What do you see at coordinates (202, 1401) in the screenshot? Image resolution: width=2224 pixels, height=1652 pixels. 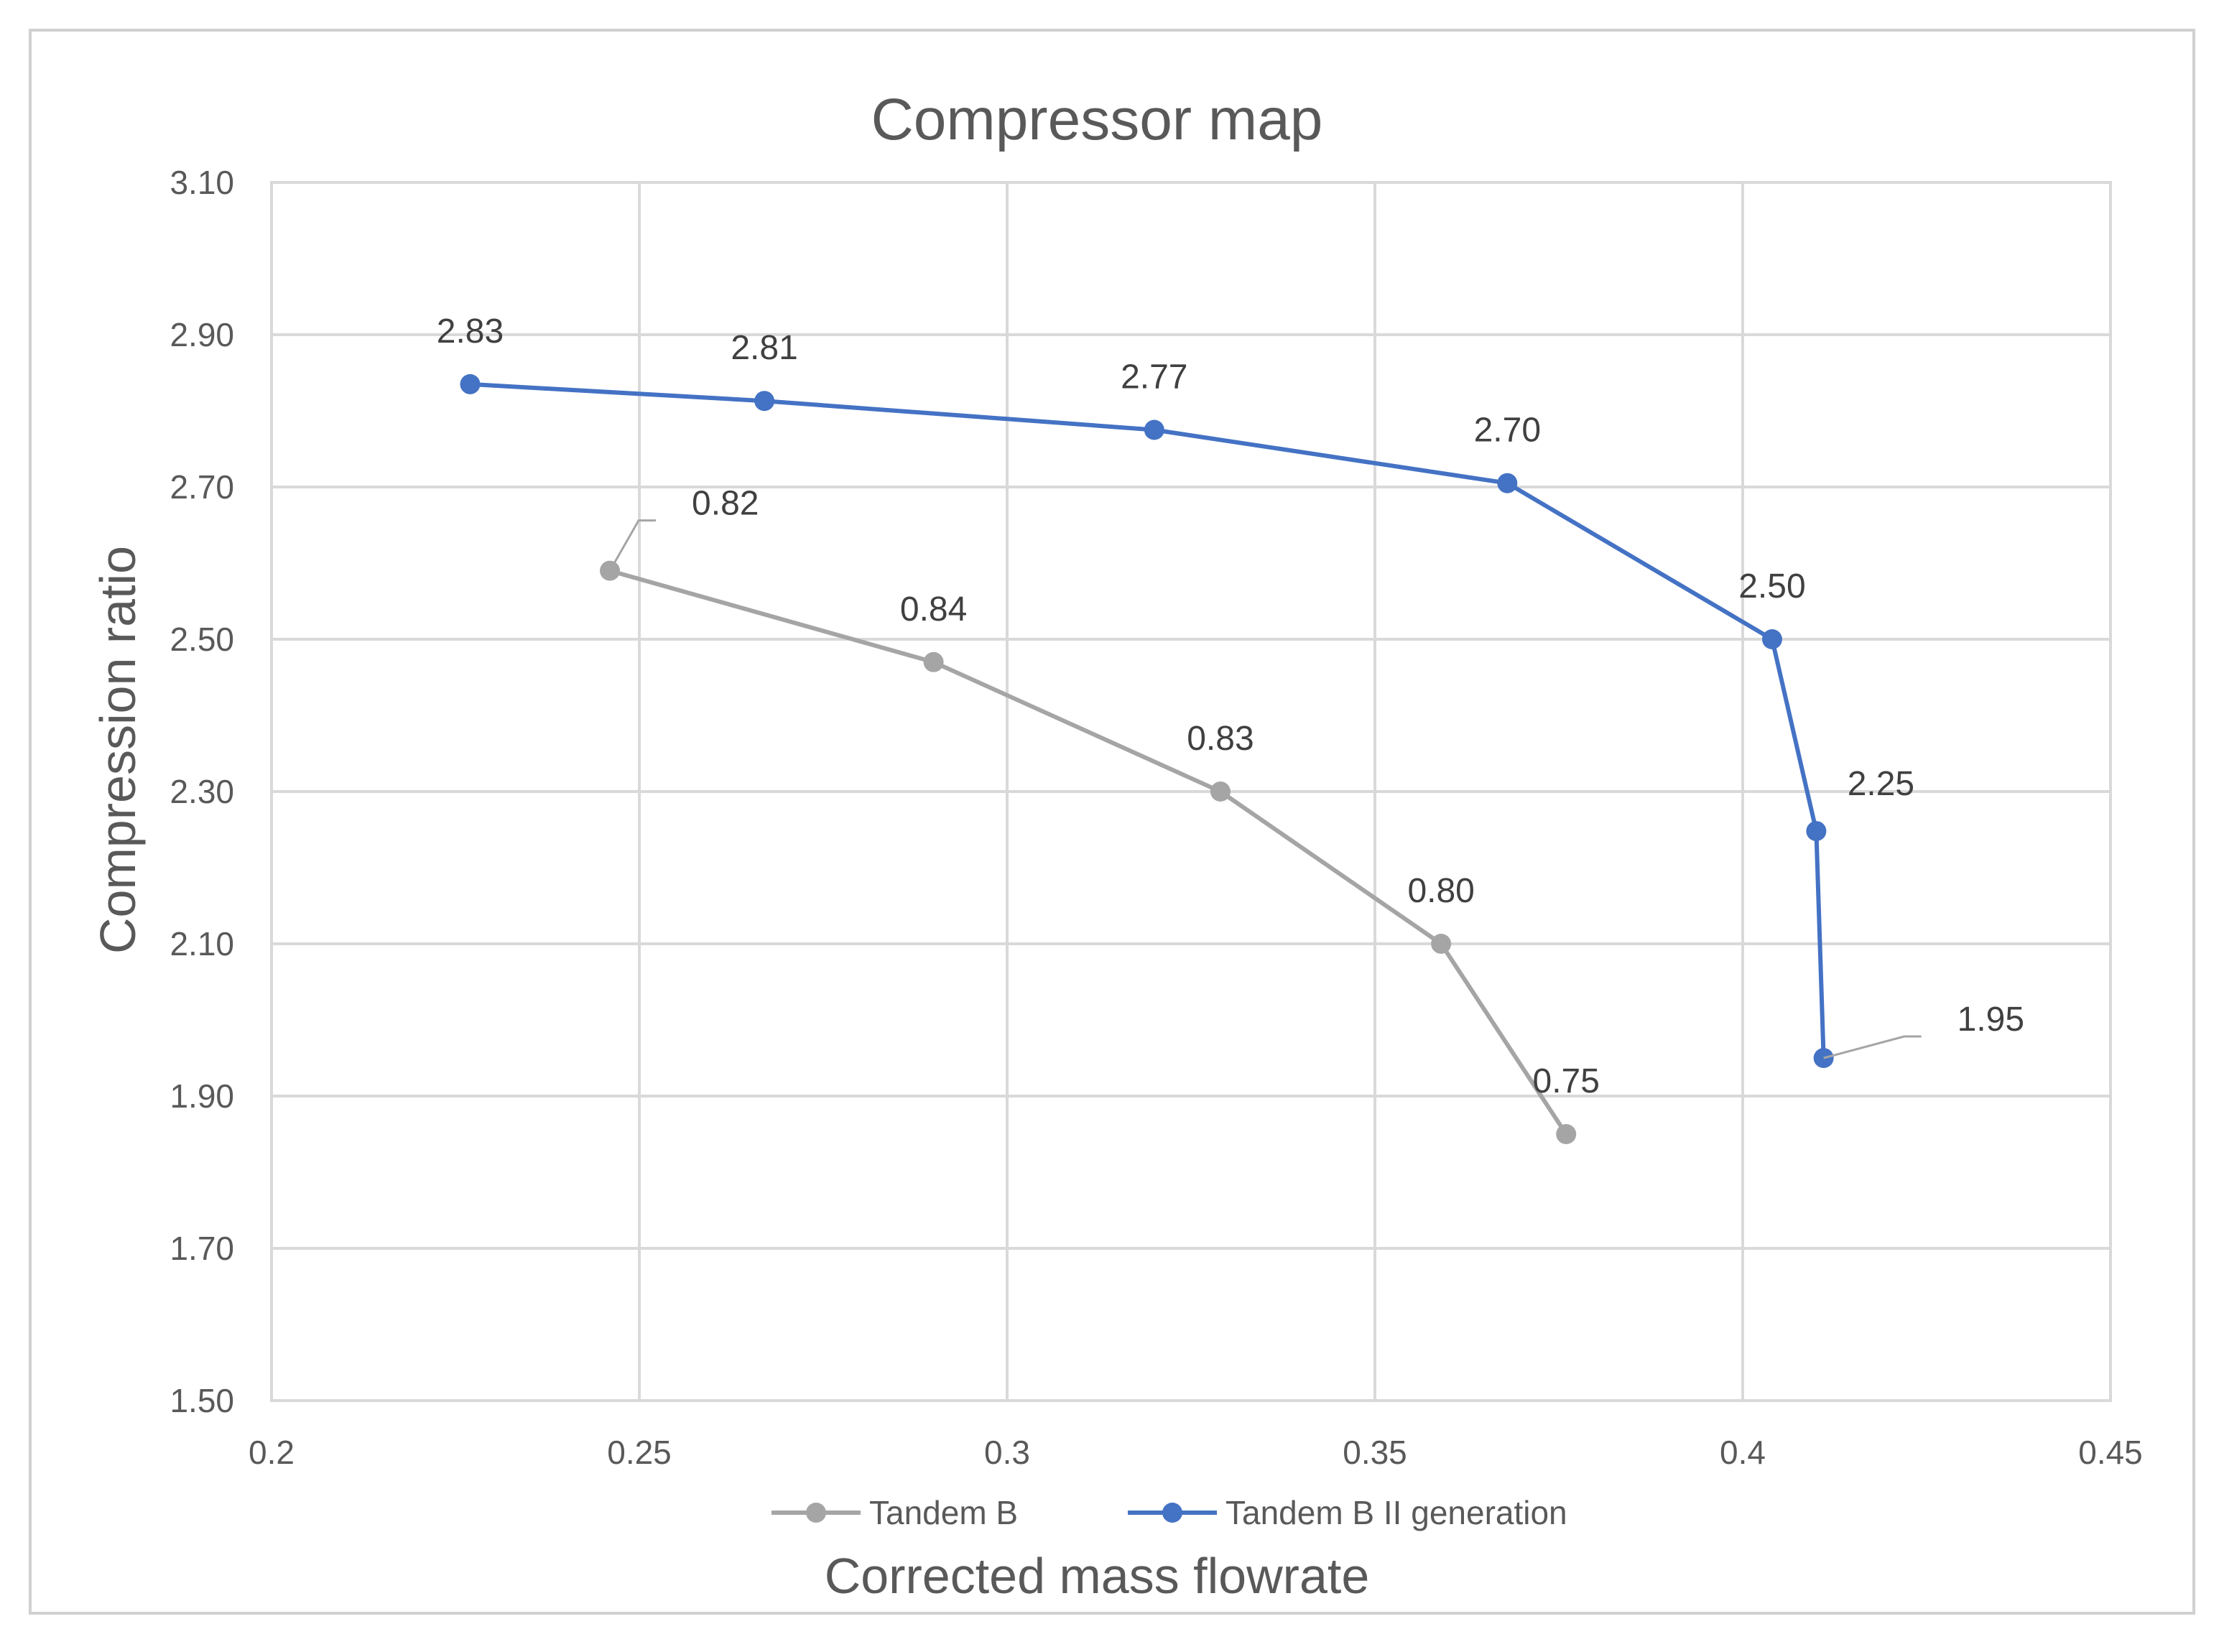 I see `y-tick-label: 1.50` at bounding box center [202, 1401].